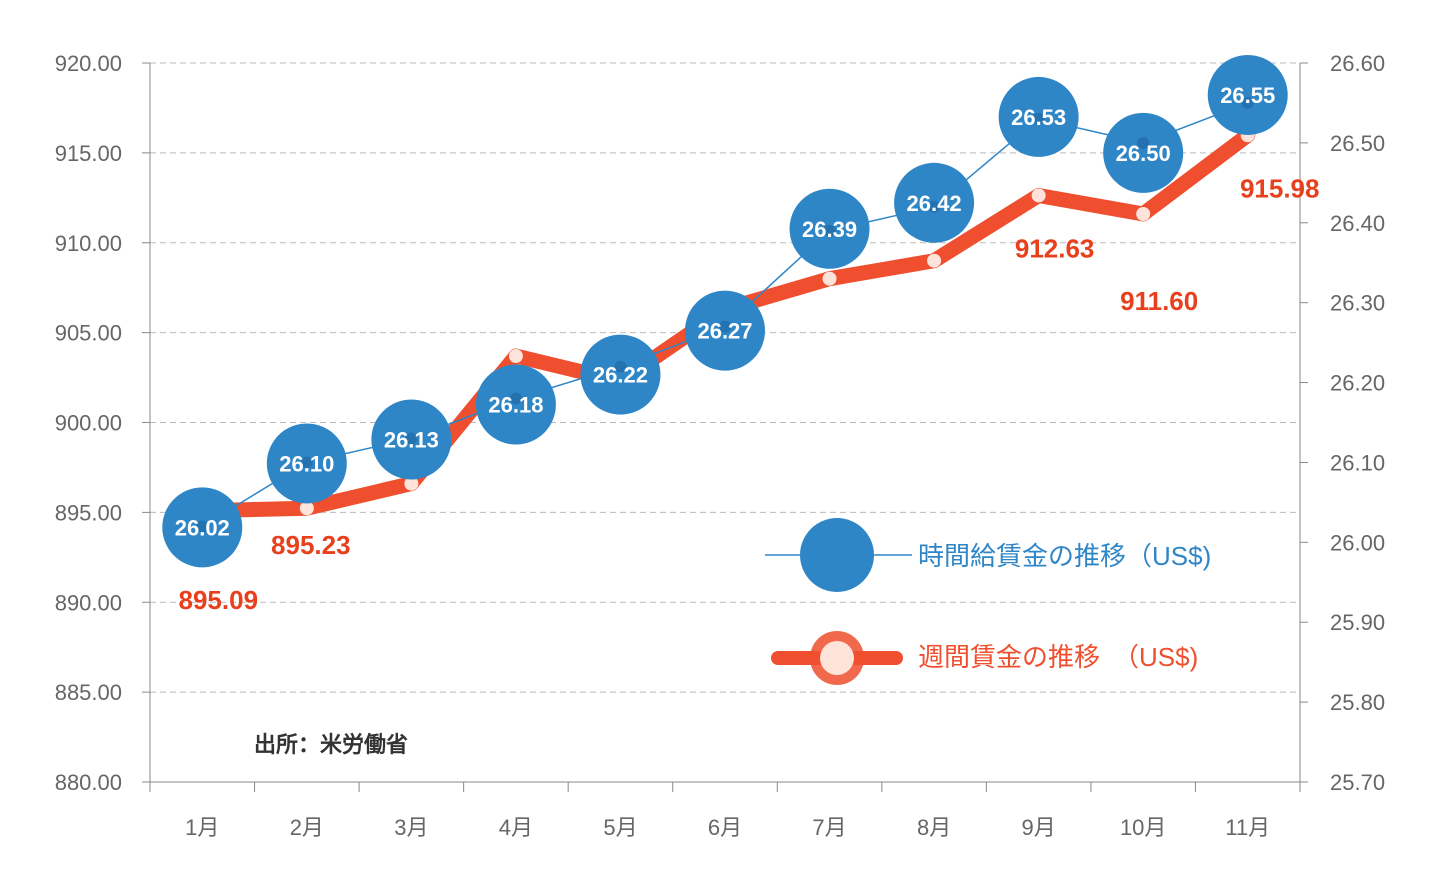  What do you see at coordinates (88, 602) in the screenshot?
I see `left-tick-label: 890.00` at bounding box center [88, 602].